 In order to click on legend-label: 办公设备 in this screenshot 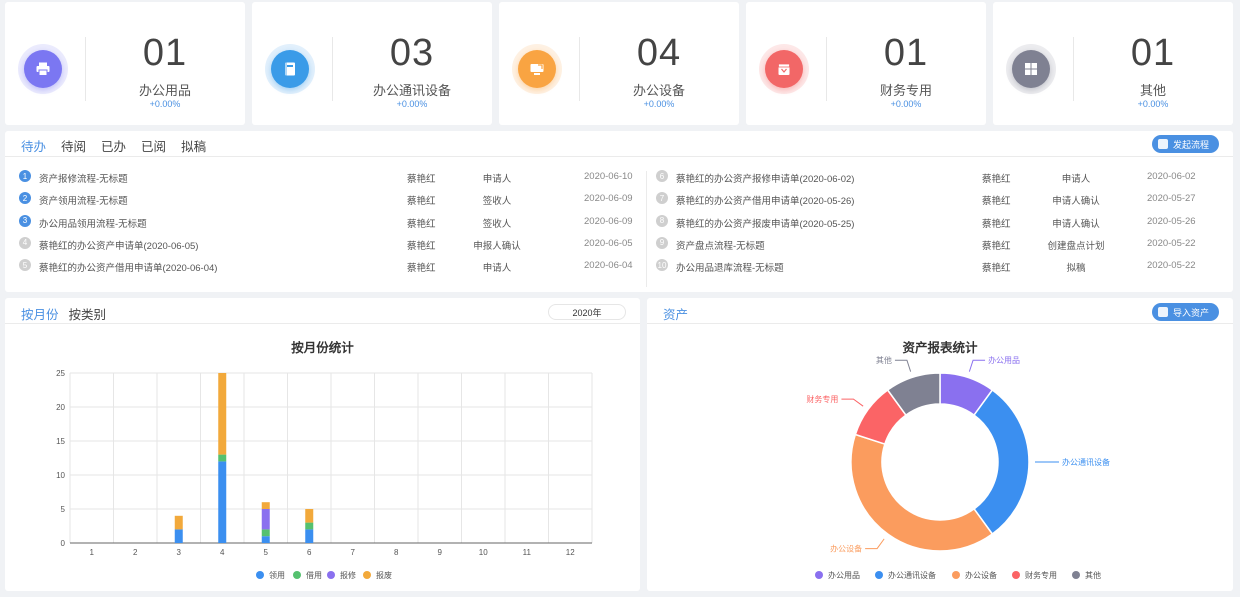, I will do `click(981, 575)`.